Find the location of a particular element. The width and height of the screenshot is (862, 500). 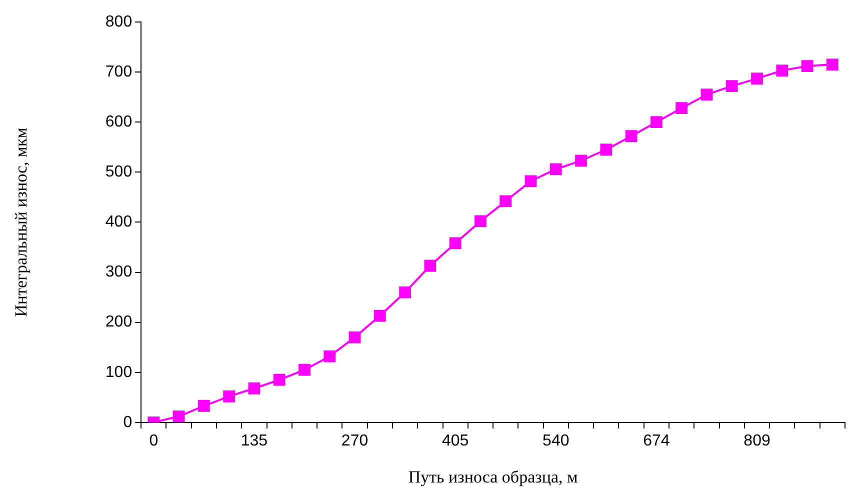

y-tick-label: 500 is located at coordinates (118, 172).